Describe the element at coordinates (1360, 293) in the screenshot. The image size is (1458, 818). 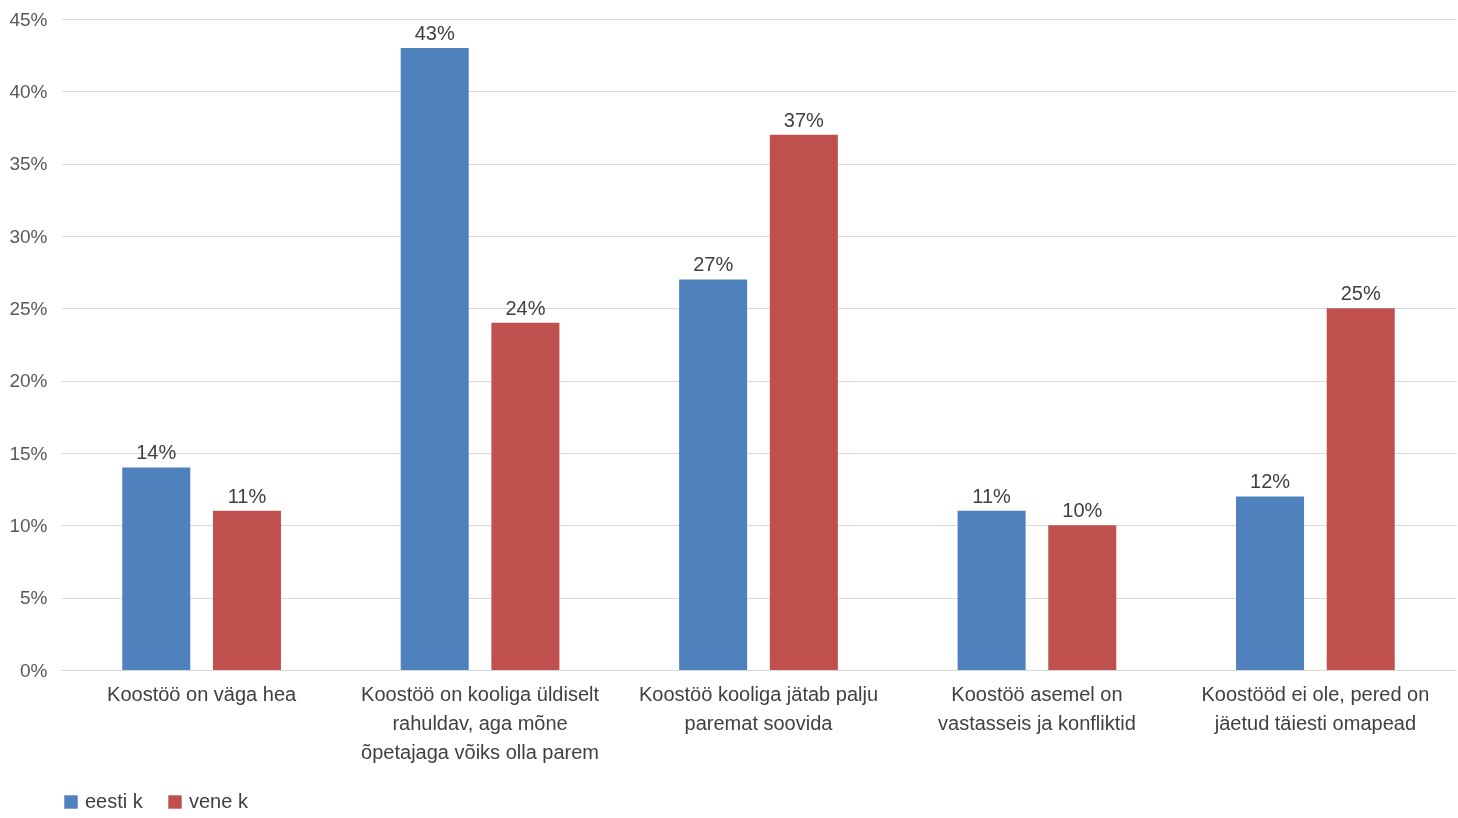
I see `data-label: 25%` at that location.